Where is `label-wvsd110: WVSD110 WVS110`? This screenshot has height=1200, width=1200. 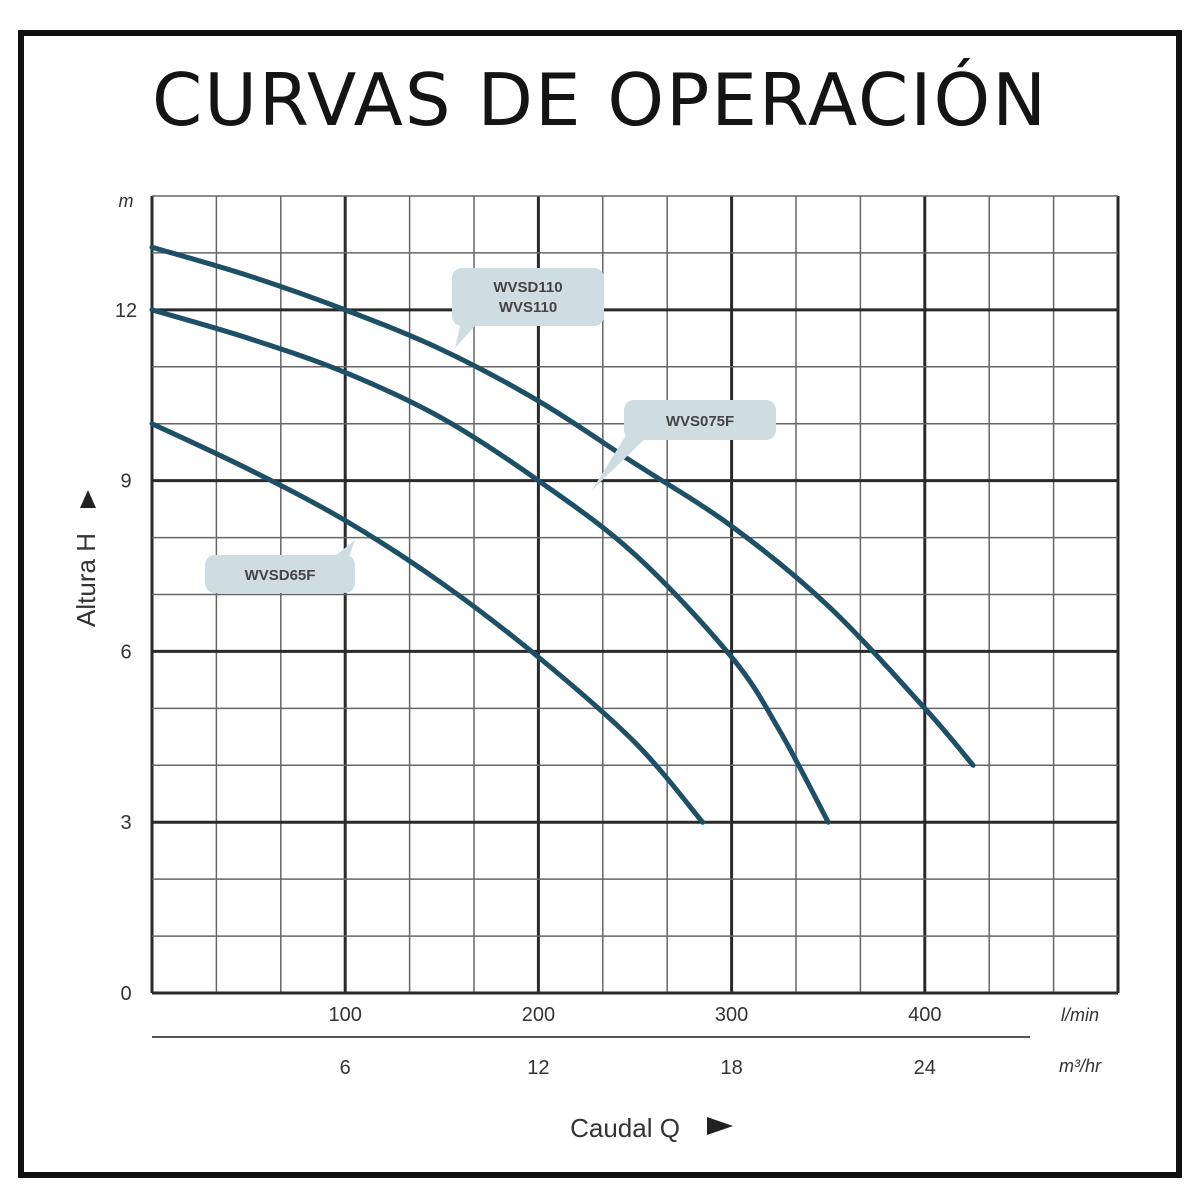 label-wvsd110: WVSD110 WVS110 is located at coordinates (528, 308).